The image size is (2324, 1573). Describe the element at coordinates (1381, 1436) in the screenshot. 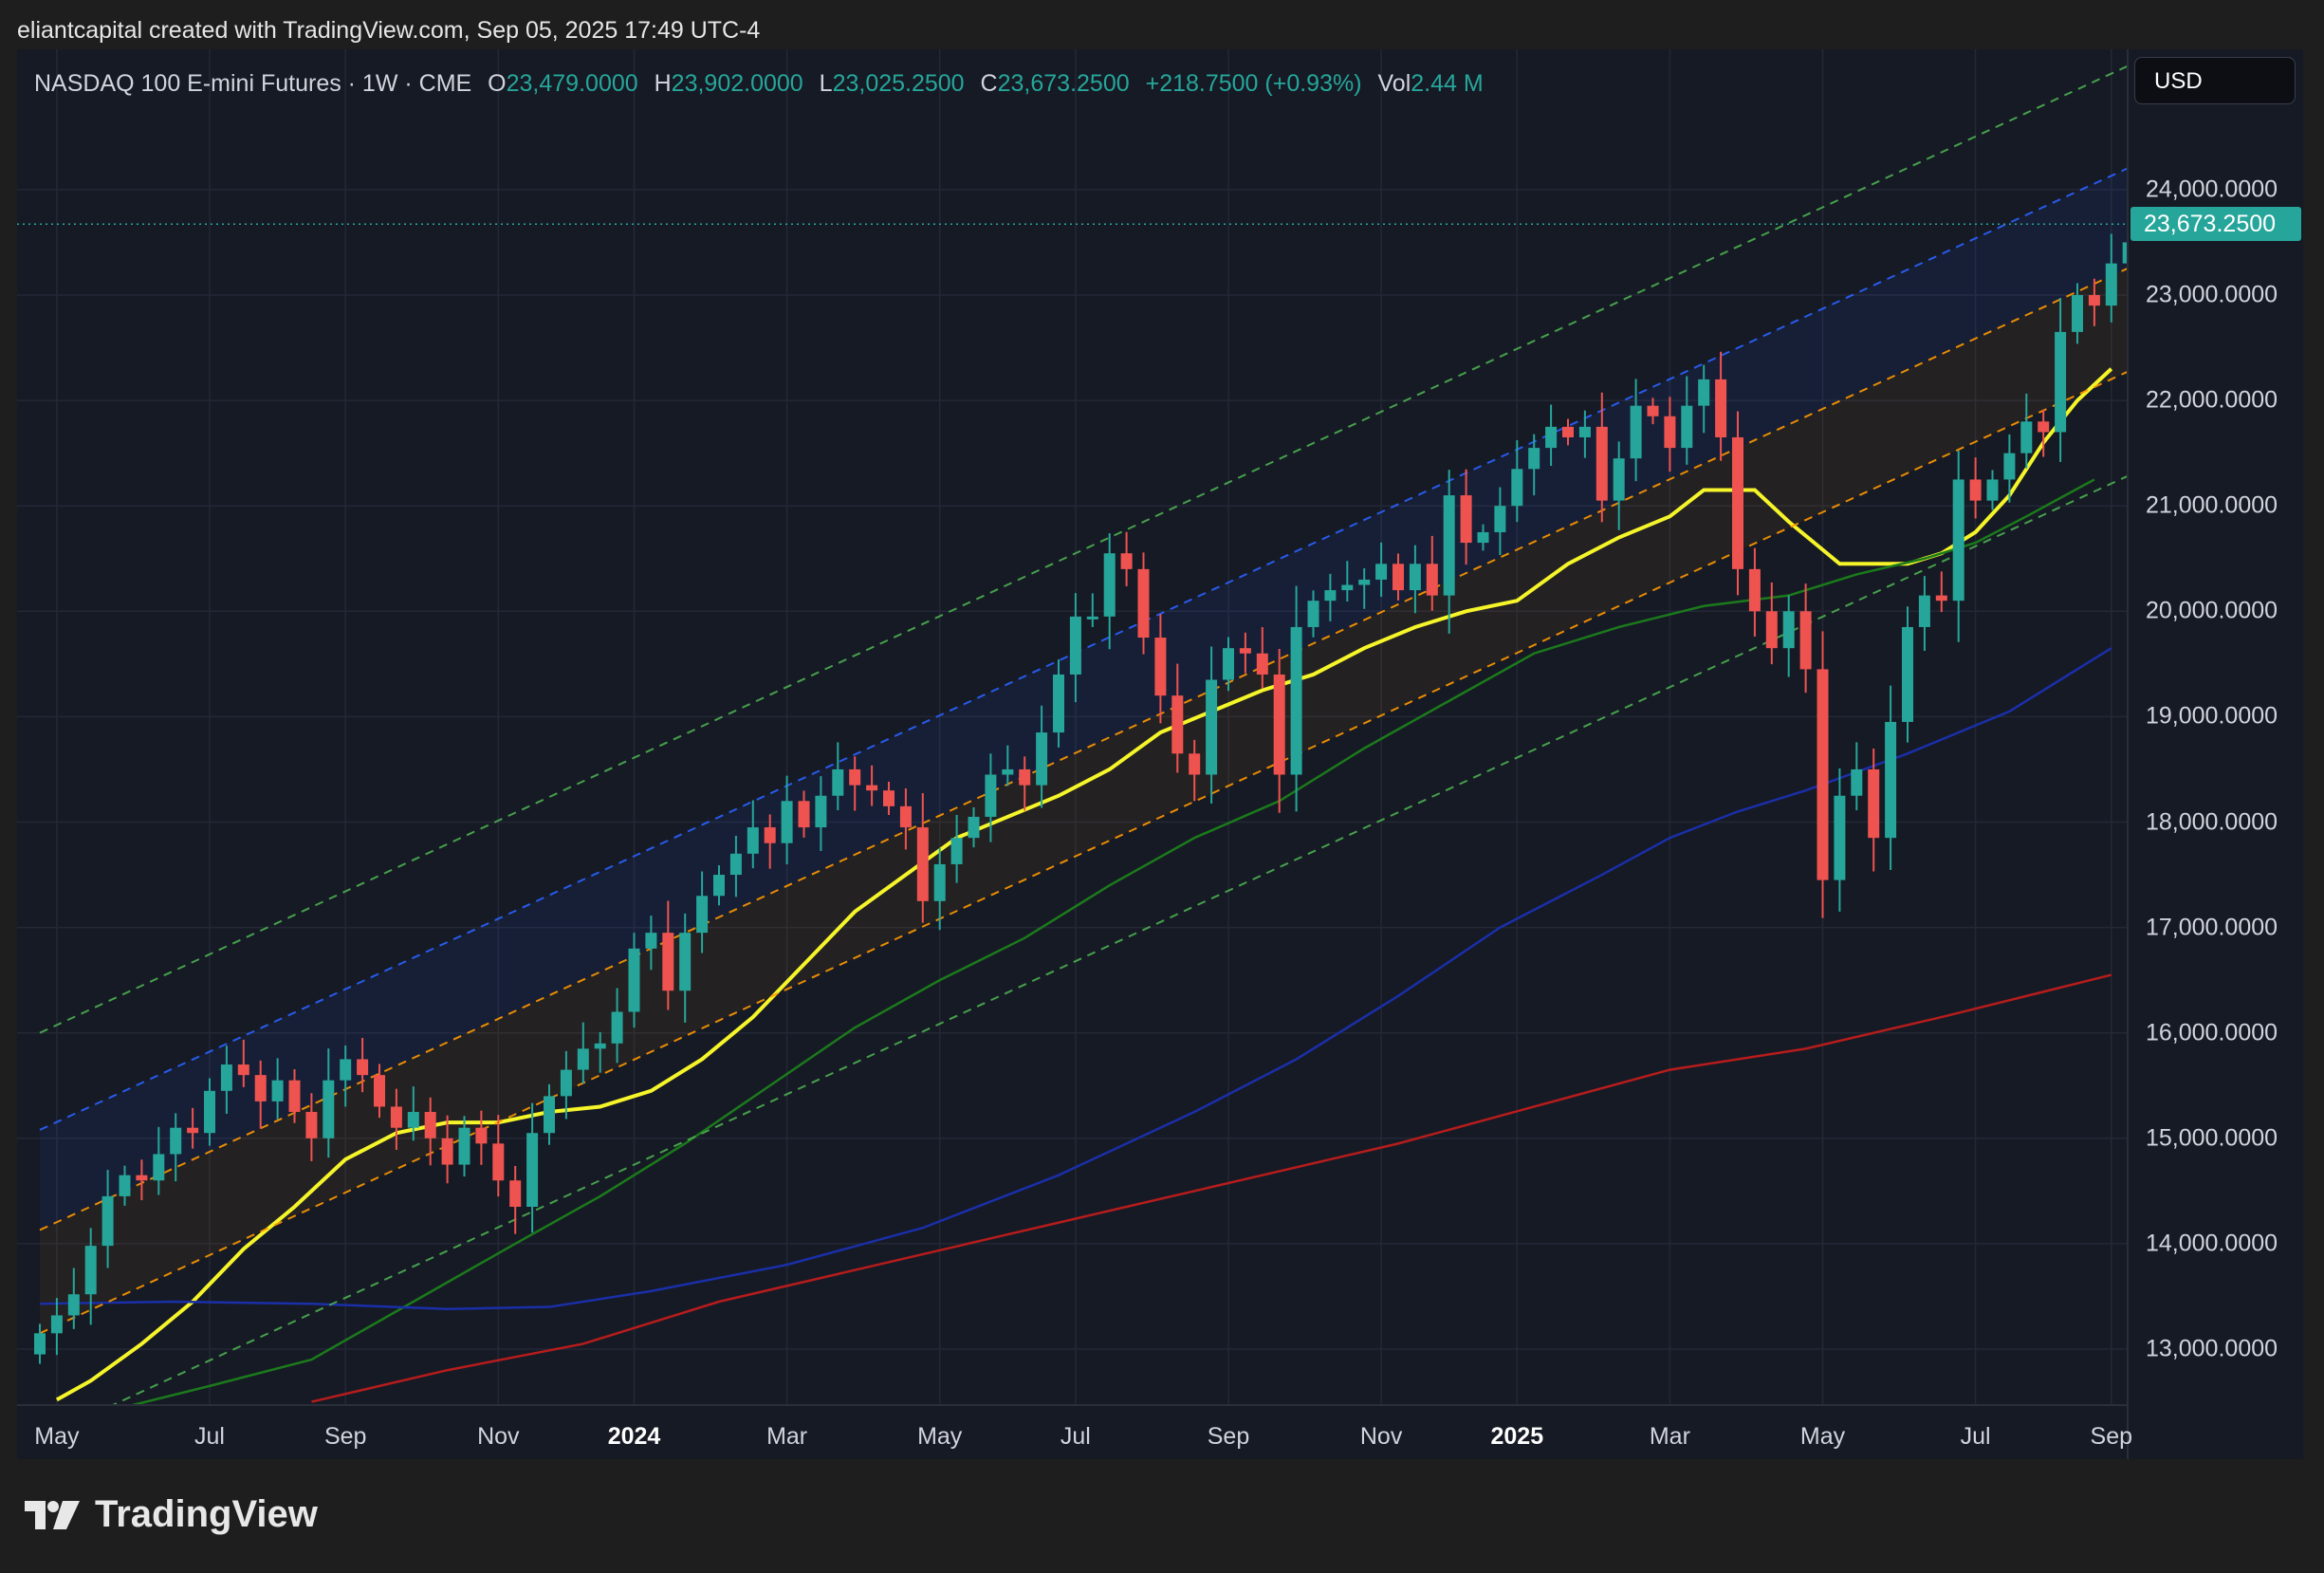

I see `time-tick-label: Nov` at that location.